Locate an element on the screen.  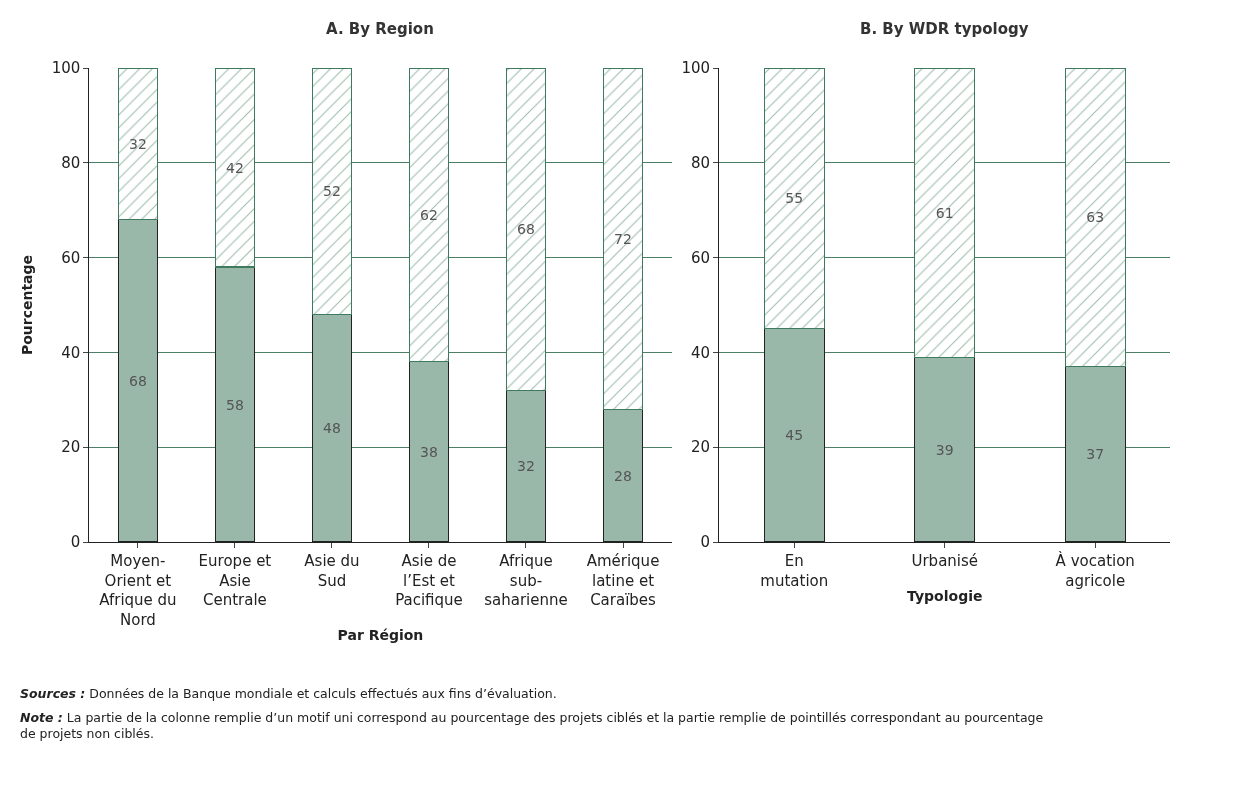
data-label: 55 is located at coordinates (794, 198).